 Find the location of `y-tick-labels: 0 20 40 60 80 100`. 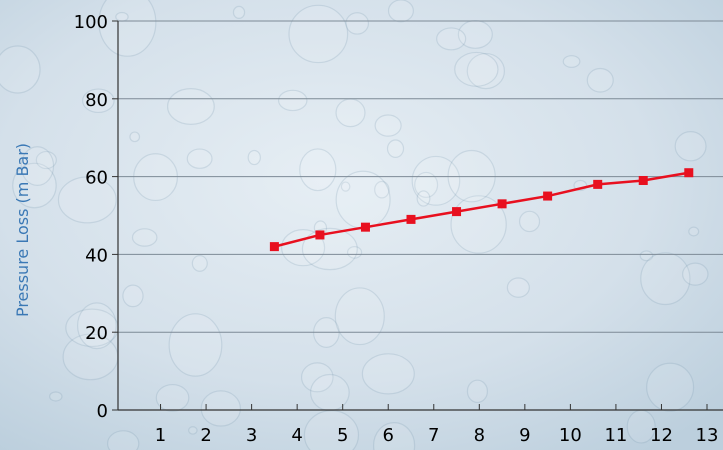

y-tick-labels: 0 20 40 60 80 100 is located at coordinates (91, 217).